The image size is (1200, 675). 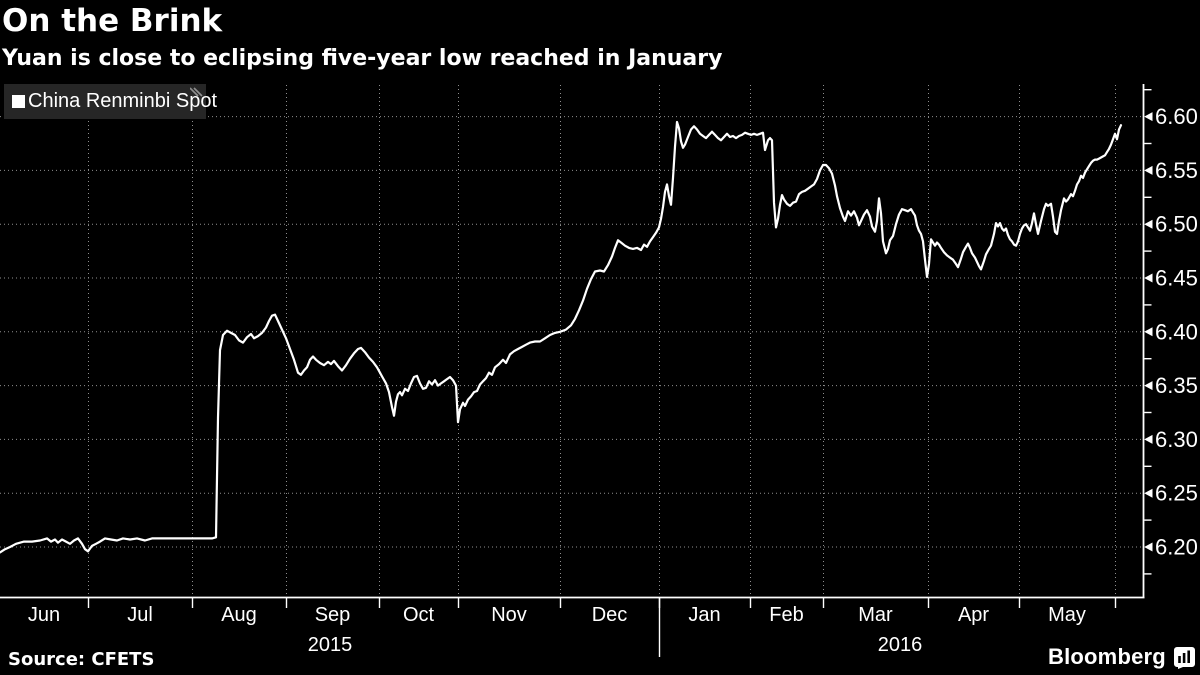 I want to click on x-axis-month-label: Sep, so click(x=333, y=615).